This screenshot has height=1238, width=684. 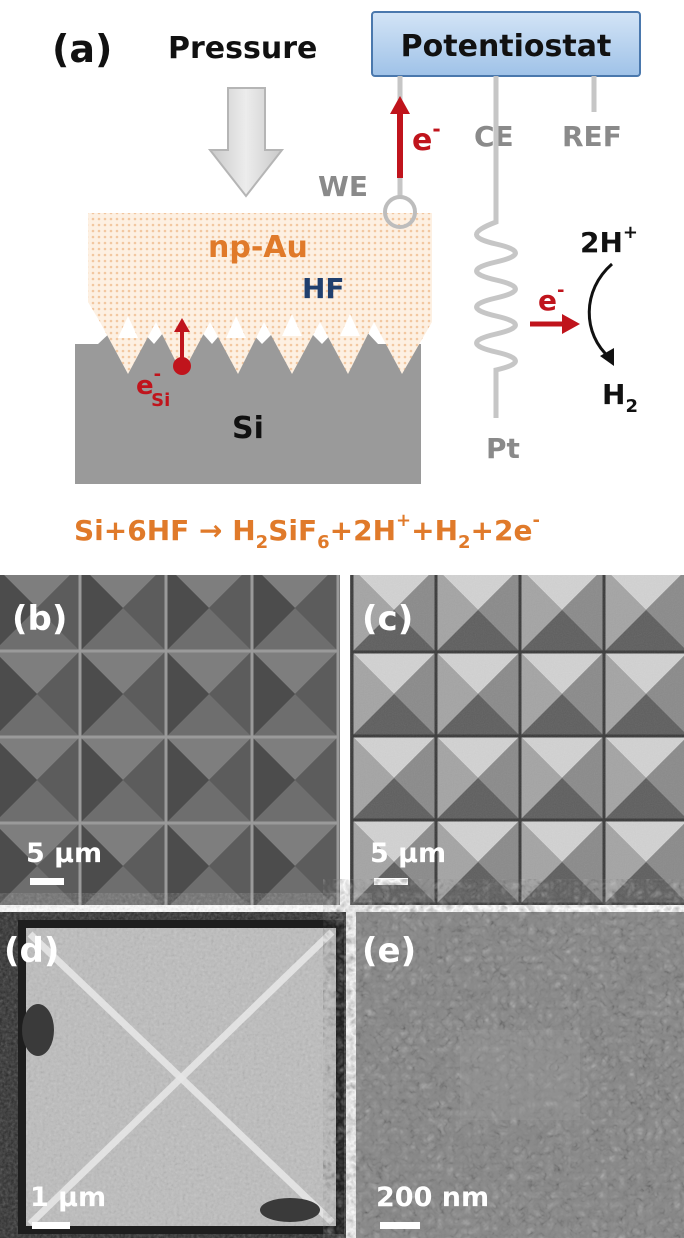 I want to click on pressure-label: Pressure, so click(x=242, y=48).